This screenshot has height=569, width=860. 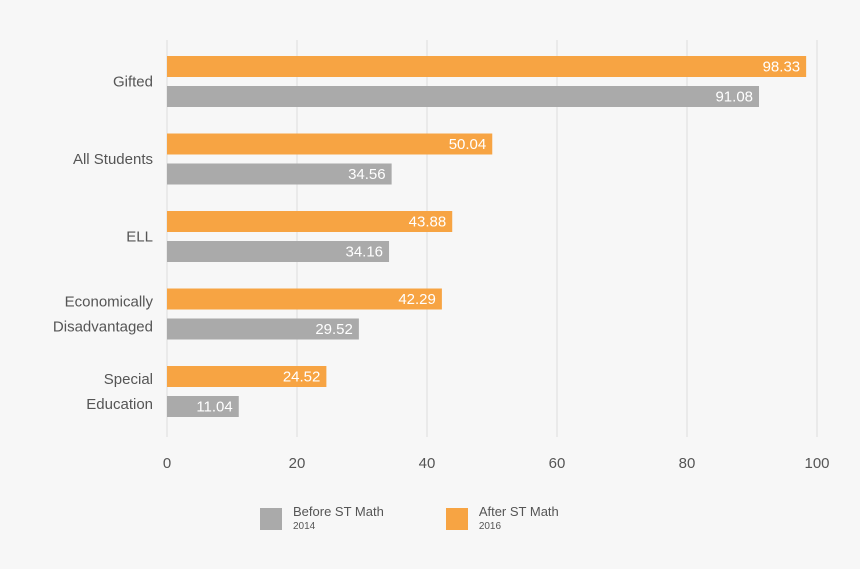 What do you see at coordinates (816, 463) in the screenshot?
I see `x-tick-label: 100` at bounding box center [816, 463].